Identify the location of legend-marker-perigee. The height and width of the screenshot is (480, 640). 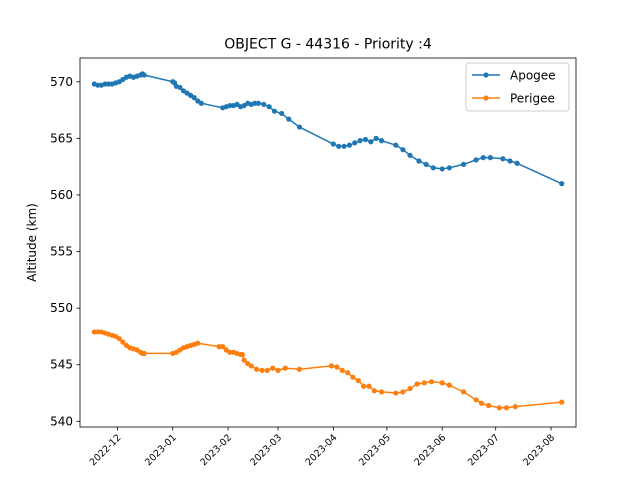
(486, 98).